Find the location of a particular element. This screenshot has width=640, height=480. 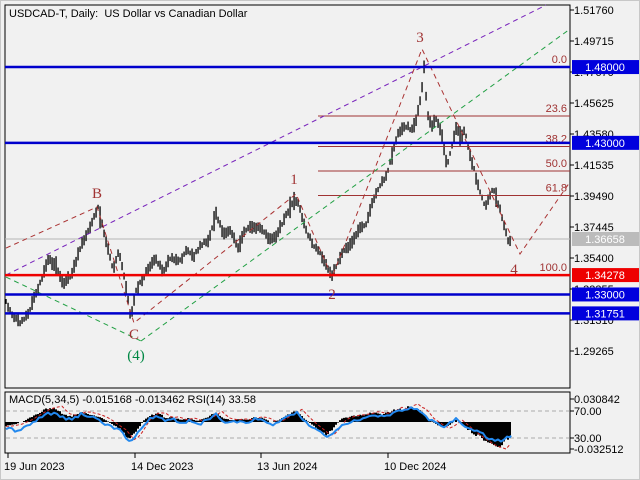

price-highlight-label: 1.33000 is located at coordinates (605, 295).